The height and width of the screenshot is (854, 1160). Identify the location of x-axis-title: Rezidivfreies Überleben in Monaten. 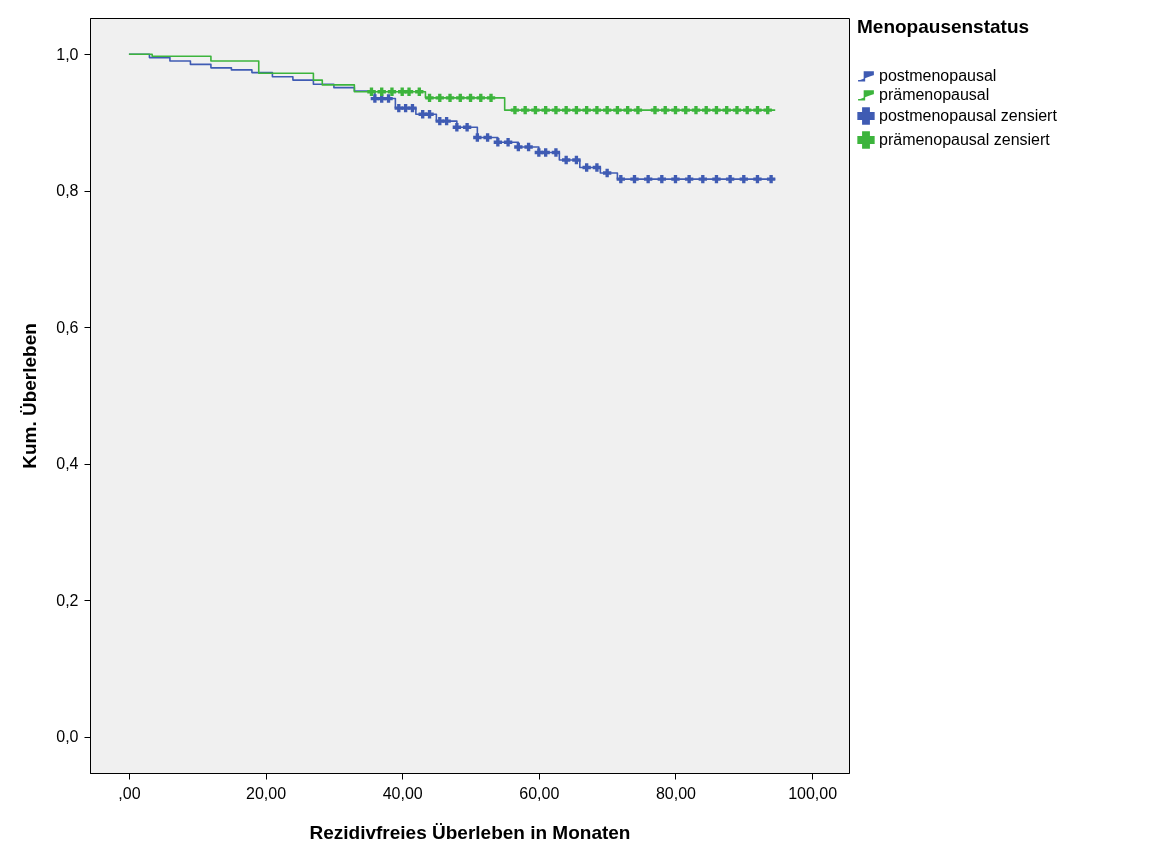
(470, 832).